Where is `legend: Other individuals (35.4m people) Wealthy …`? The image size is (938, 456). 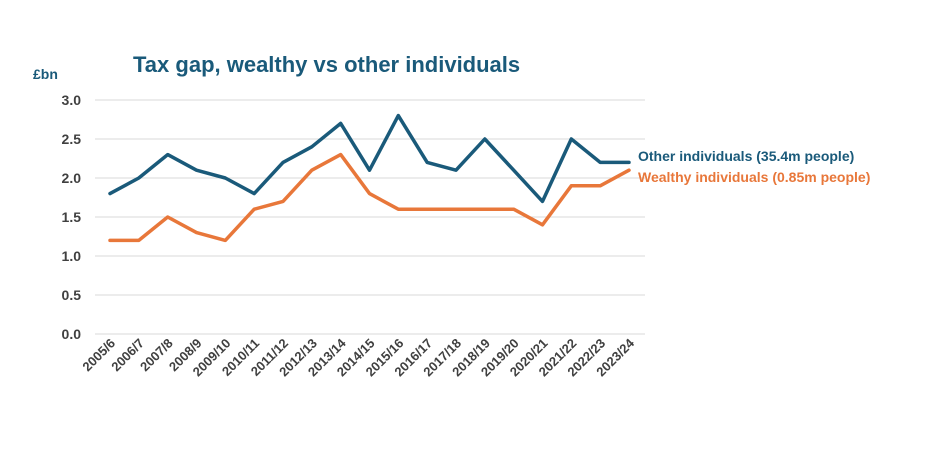
legend: Other individuals (35.4m people) Wealthy … is located at coordinates (754, 166).